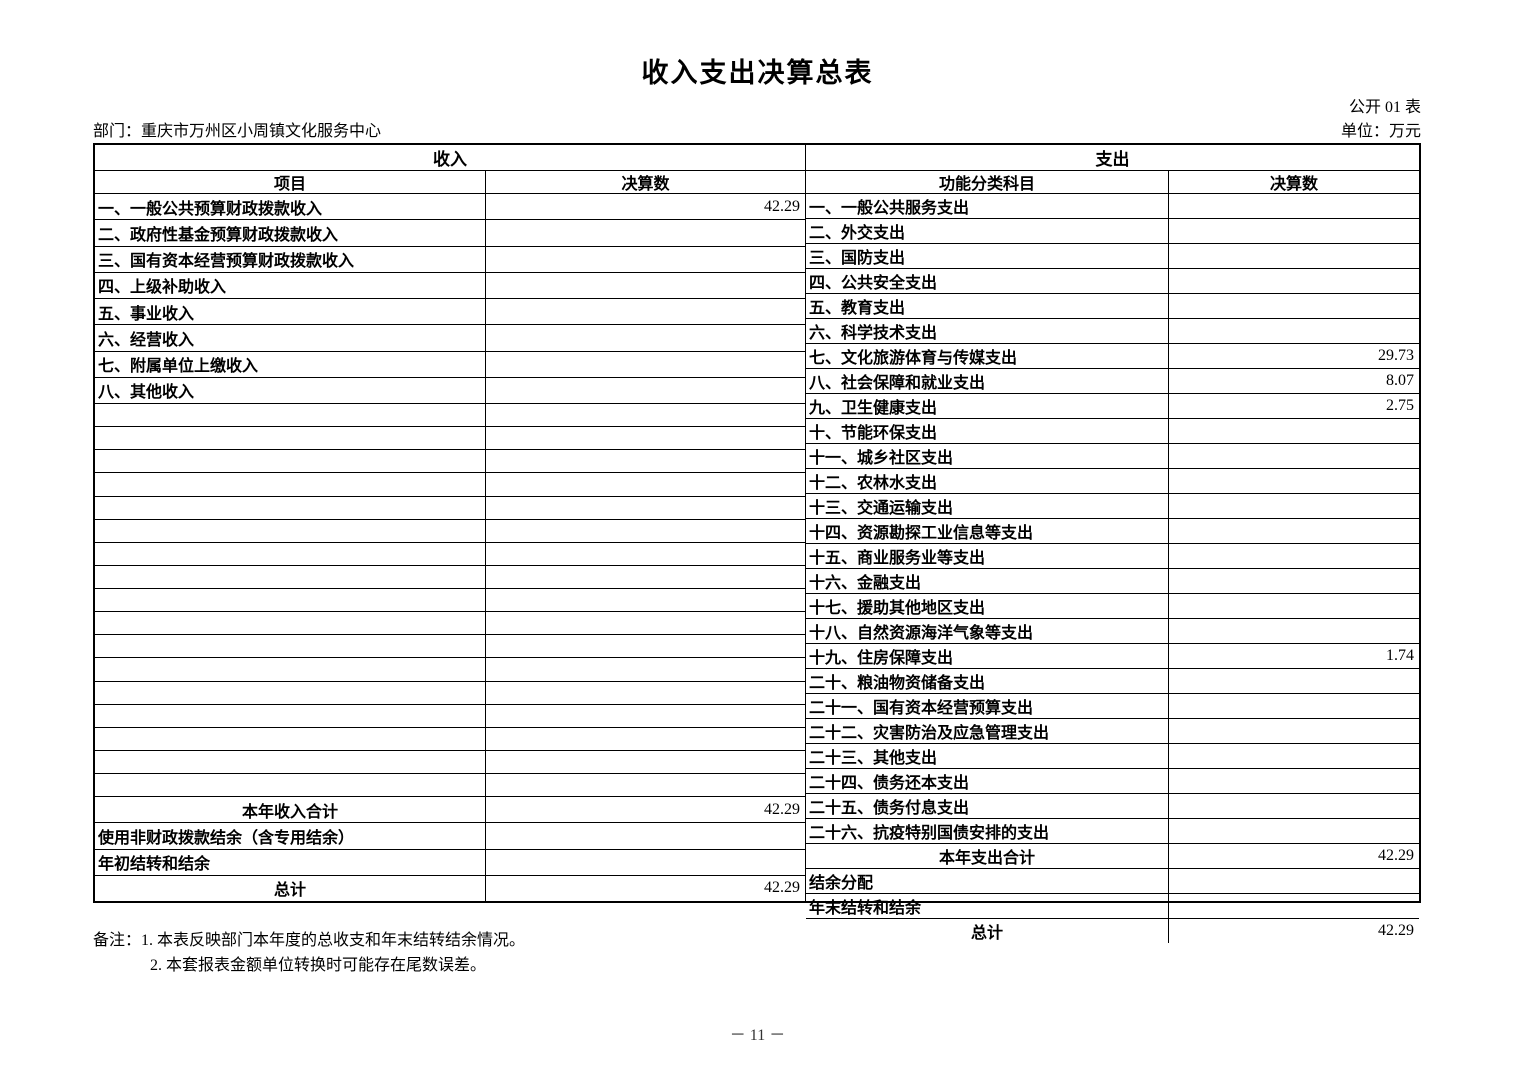 Image resolution: width=1515 pixels, height=1069 pixels. Describe the element at coordinates (1112, 556) in the screenshot. I see `expense-table-row: 十五、商业服务业等支出` at that location.